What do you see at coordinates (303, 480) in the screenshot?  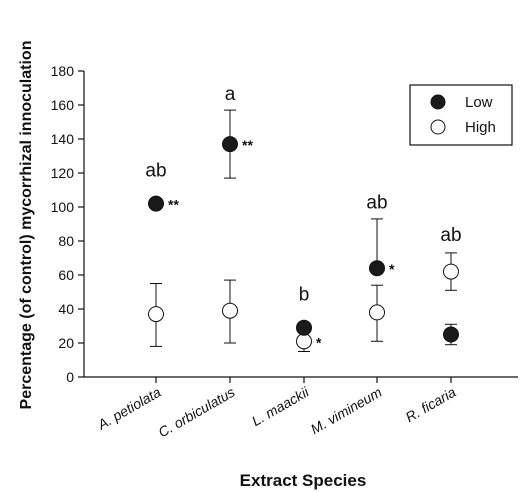 I see `x-axis-label: Extract Species` at bounding box center [303, 480].